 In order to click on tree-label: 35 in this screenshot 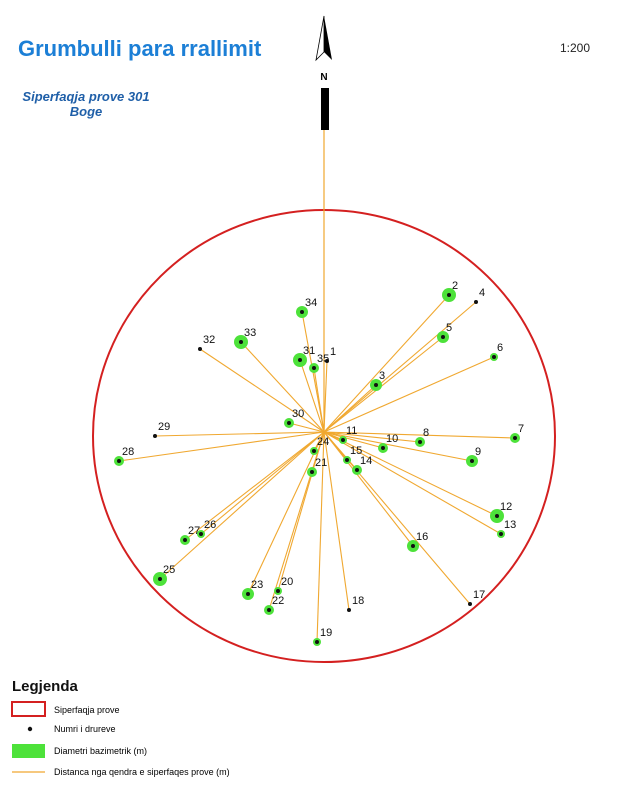, I will do `click(323, 359)`.